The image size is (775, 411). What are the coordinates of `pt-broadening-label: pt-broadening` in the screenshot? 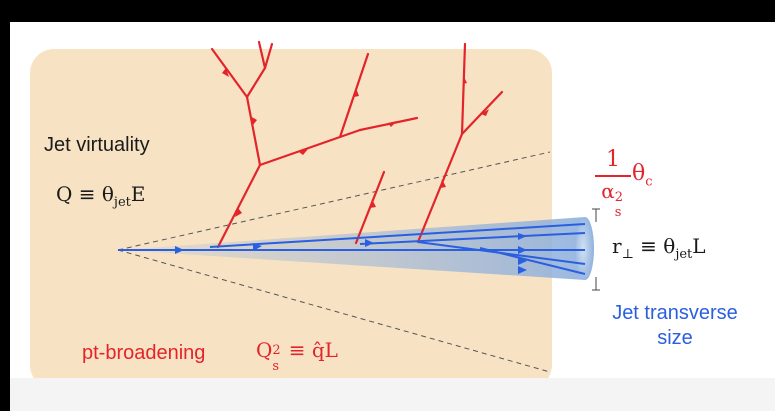 It's located at (144, 353).